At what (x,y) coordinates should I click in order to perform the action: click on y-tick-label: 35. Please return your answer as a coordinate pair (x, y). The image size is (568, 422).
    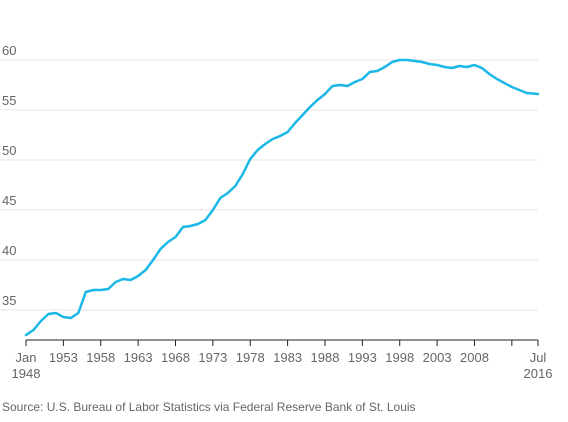
    Looking at the image, I should click on (9, 300).